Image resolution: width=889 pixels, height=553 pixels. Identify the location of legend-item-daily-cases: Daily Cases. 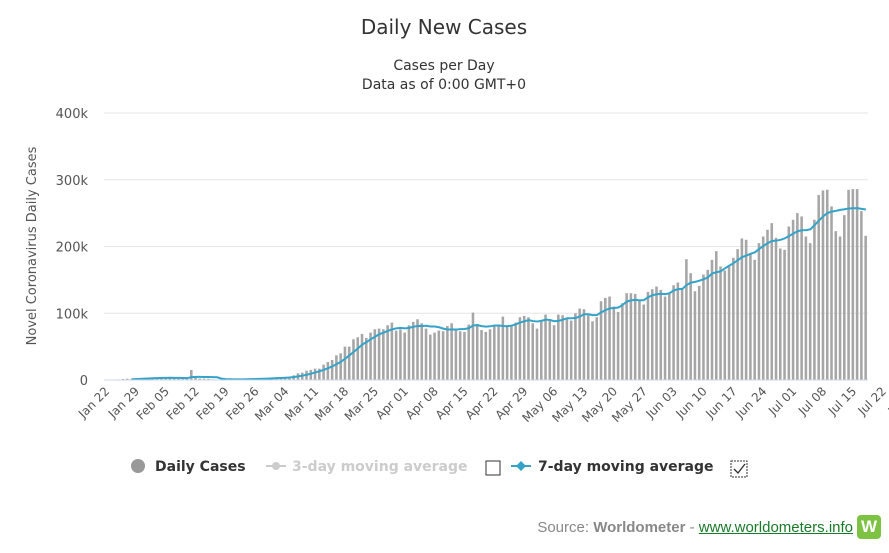
(188, 467).